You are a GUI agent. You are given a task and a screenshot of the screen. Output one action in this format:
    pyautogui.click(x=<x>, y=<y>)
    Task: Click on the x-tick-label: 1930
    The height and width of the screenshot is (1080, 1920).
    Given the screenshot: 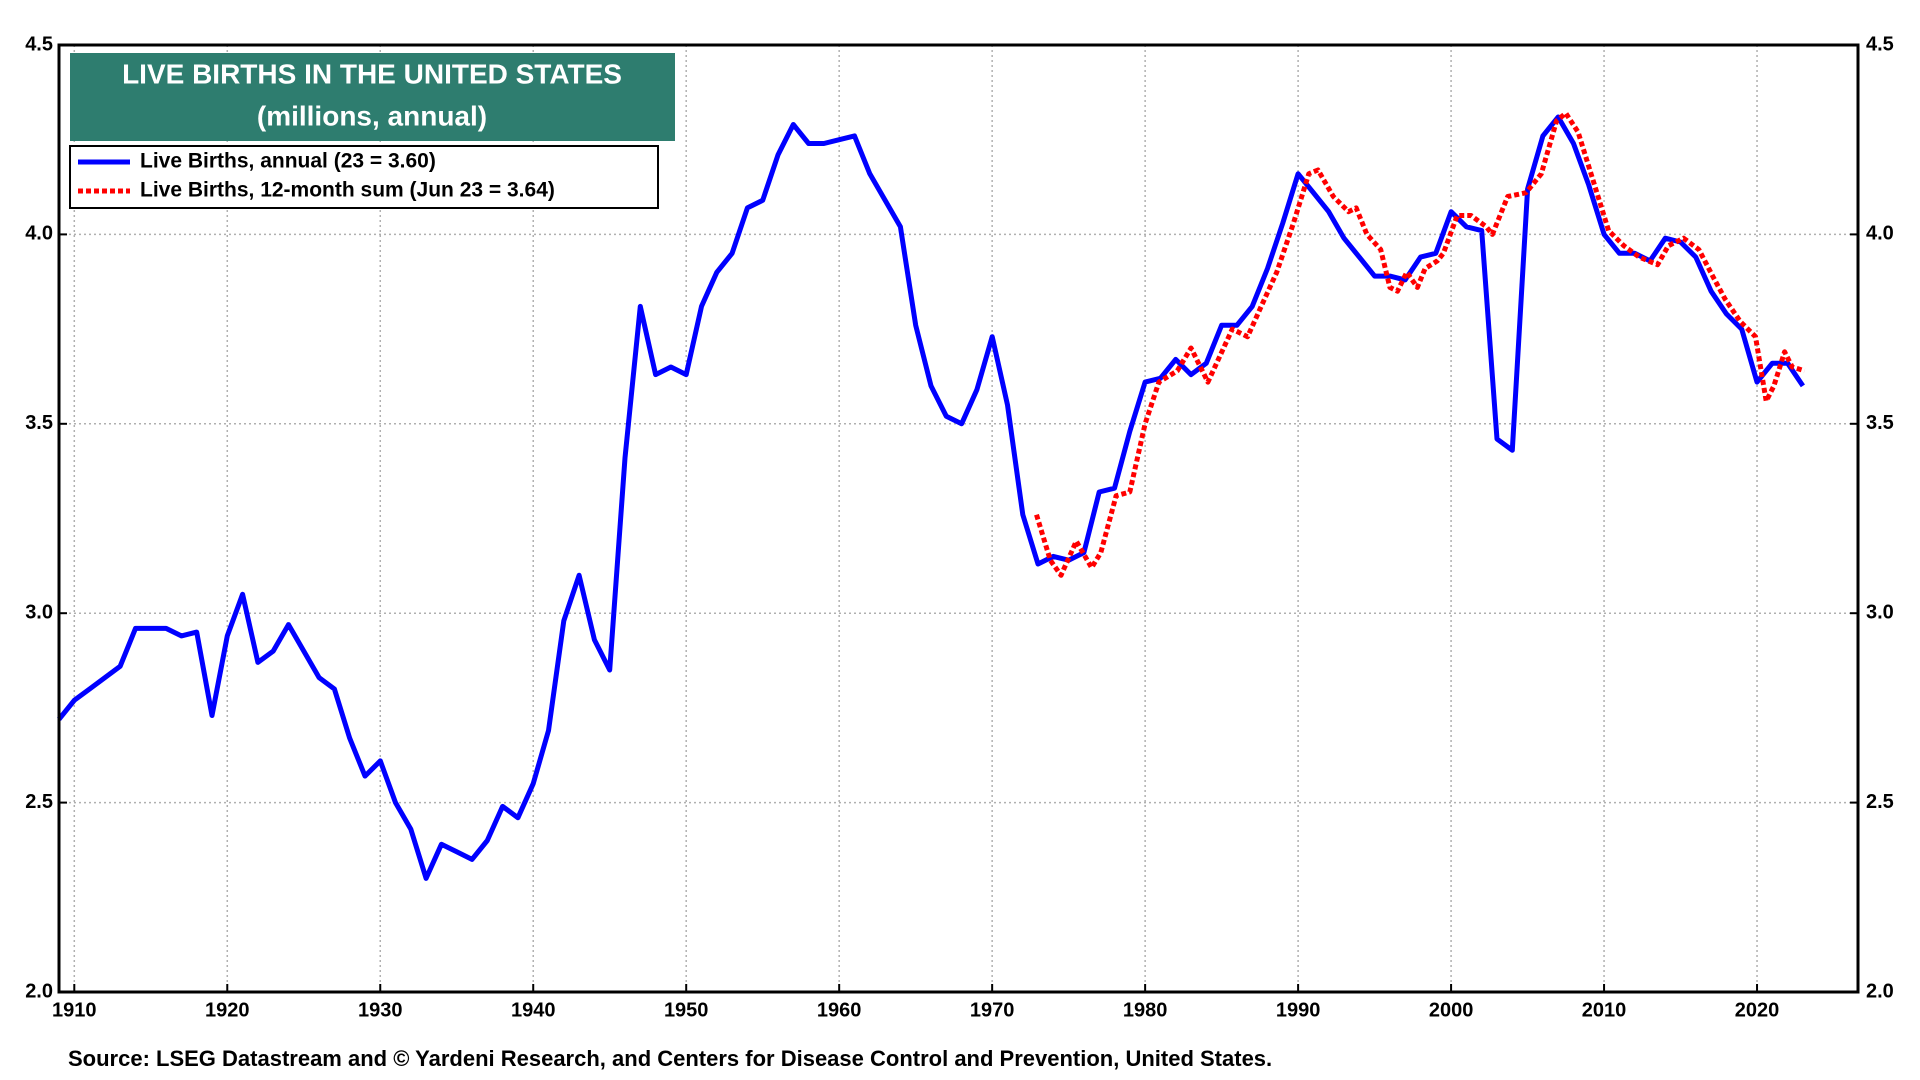 What is the action you would take?
    pyautogui.click(x=380, y=1010)
    